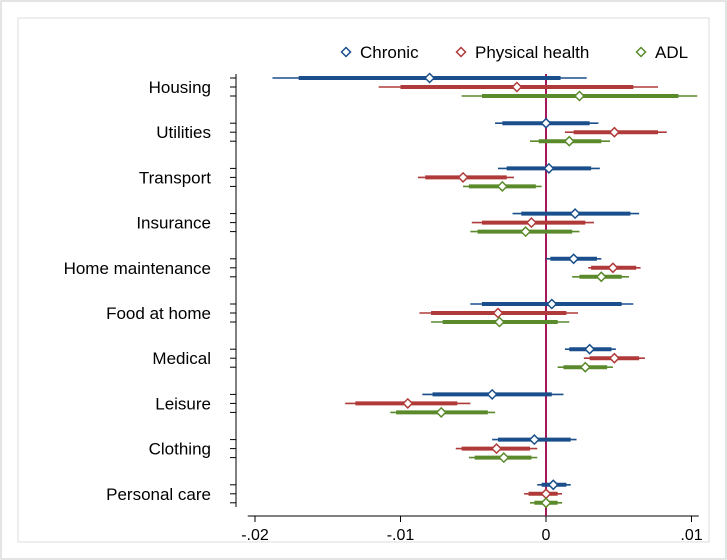 This screenshot has height=560, width=727. Describe the element at coordinates (158, 494) in the screenshot. I see `category-label-personal-care: Personal care` at that location.